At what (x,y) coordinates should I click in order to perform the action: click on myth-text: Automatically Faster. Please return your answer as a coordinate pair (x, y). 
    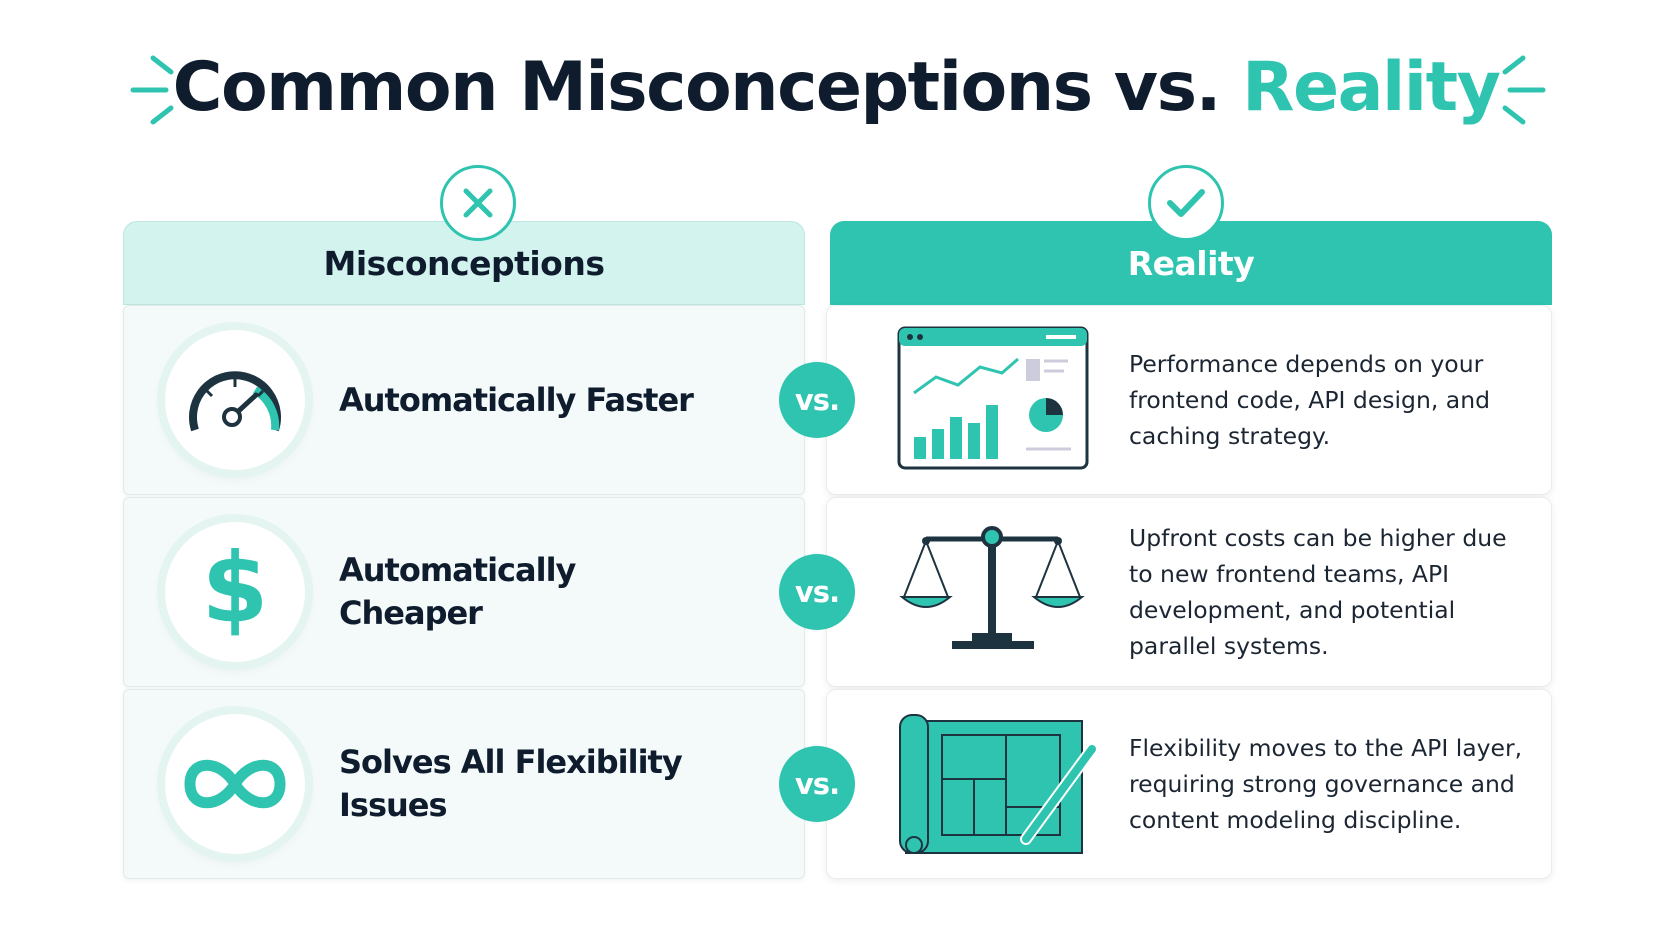
    Looking at the image, I should click on (516, 399).